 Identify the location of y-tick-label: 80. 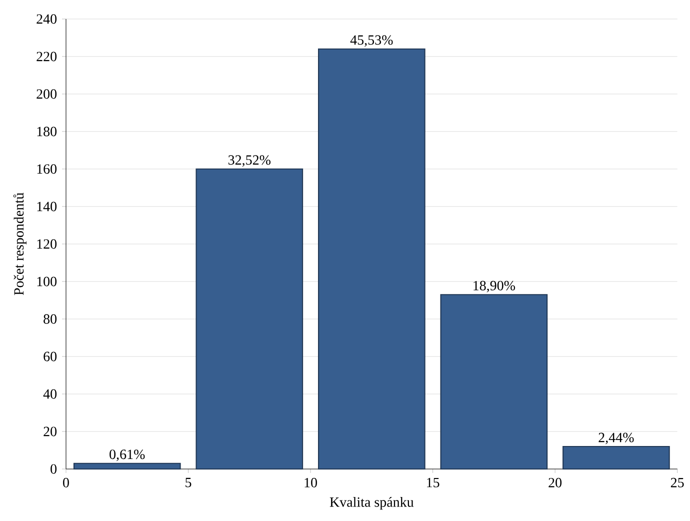
(50, 319).